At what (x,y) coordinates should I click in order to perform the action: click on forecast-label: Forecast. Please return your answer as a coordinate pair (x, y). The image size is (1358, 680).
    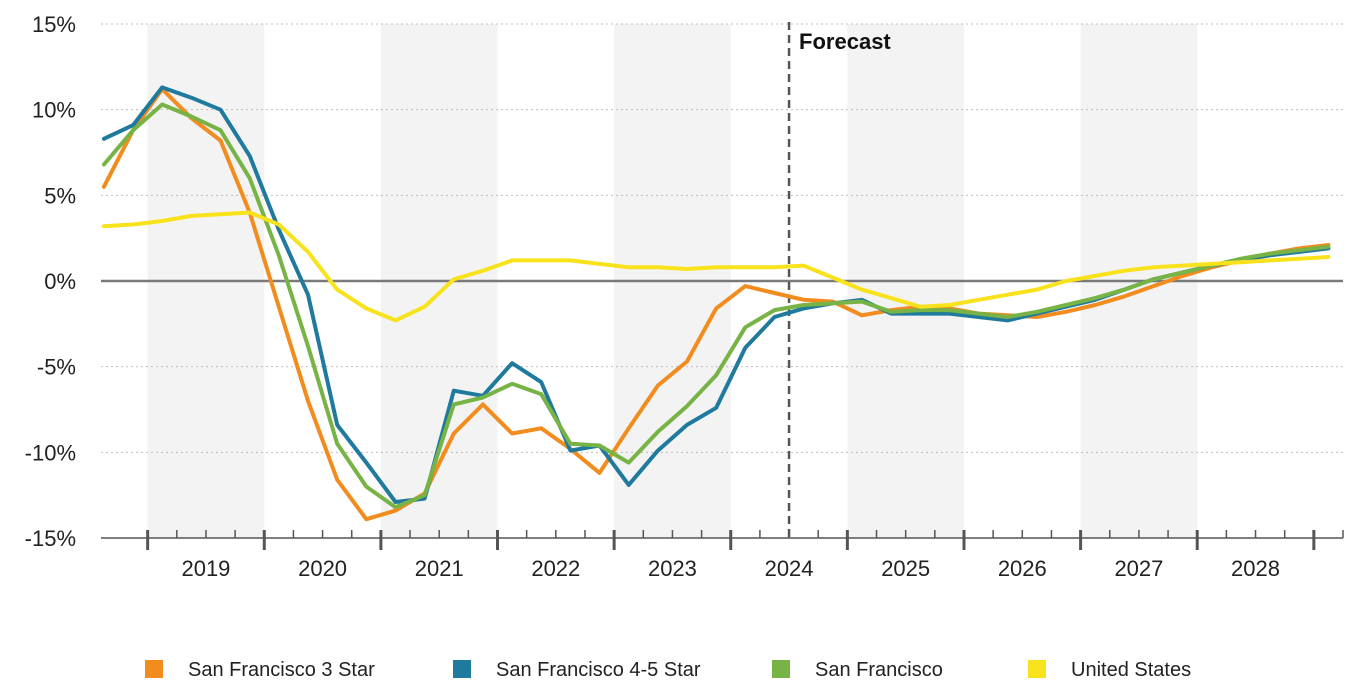
    Looking at the image, I should click on (845, 41).